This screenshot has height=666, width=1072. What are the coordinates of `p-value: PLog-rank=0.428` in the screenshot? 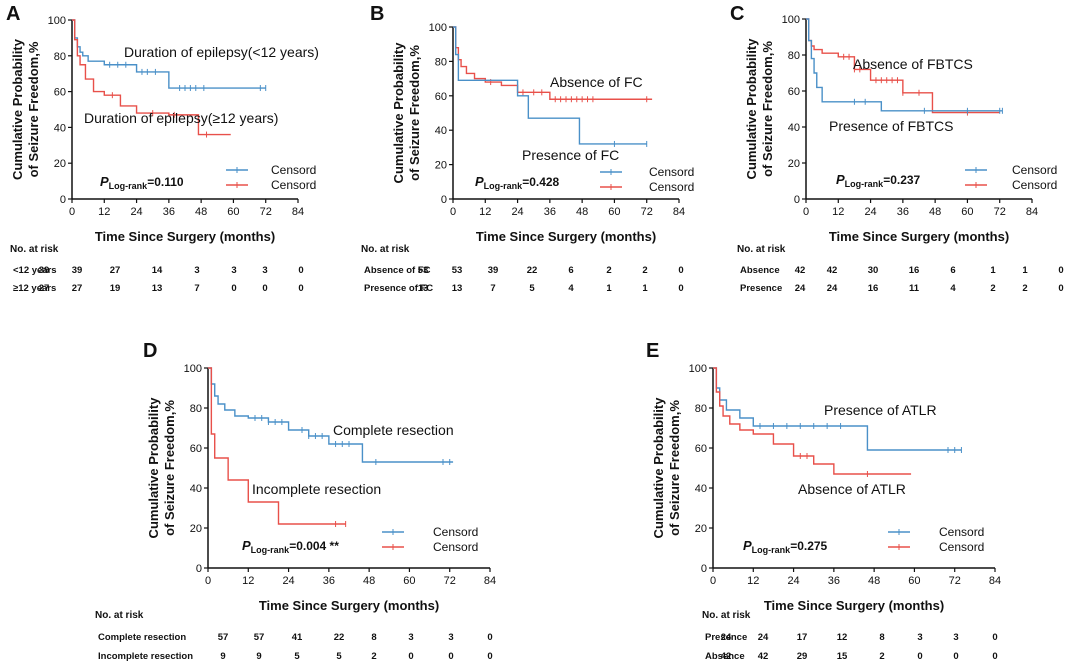 It's located at (517, 182).